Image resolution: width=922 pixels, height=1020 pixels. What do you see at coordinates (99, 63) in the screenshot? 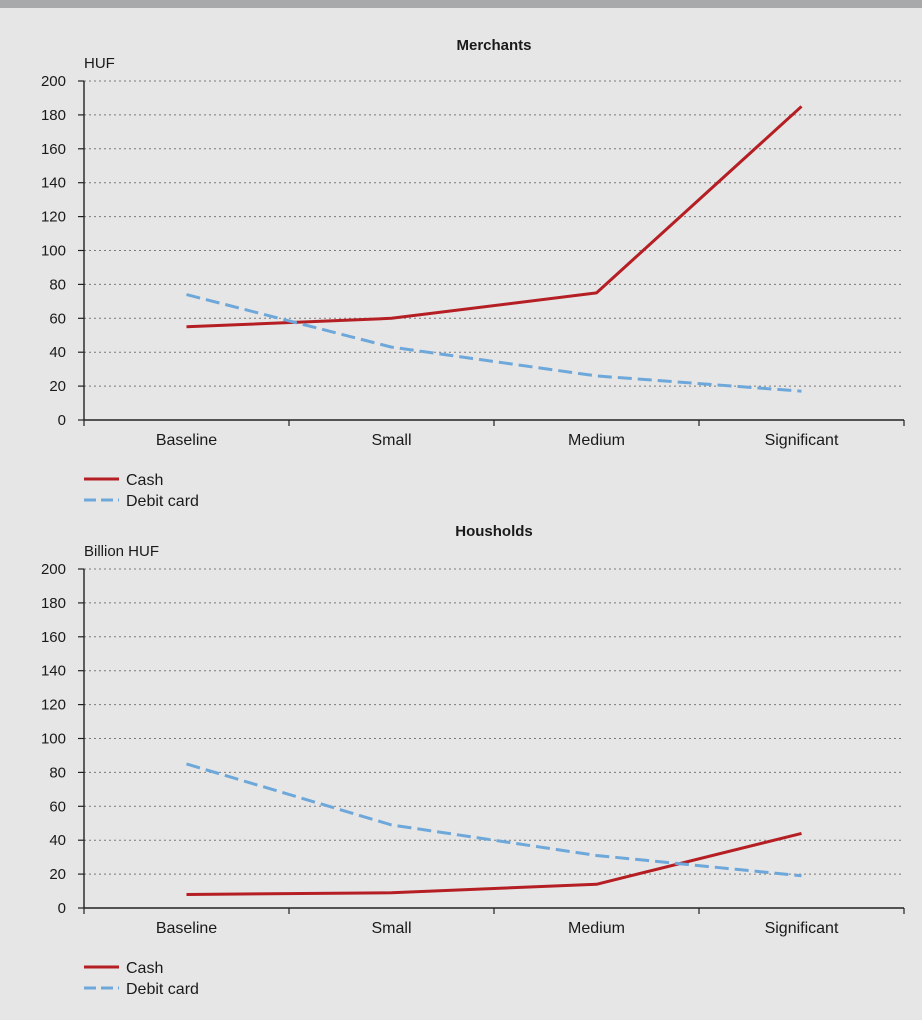
I see `y-axis-unit-label: HUF` at bounding box center [99, 63].